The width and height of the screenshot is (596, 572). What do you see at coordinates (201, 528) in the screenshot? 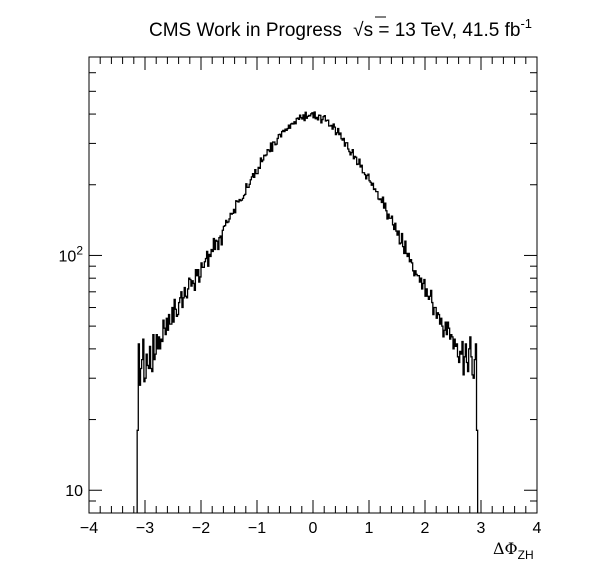
I see `x-tick-label: −2` at bounding box center [201, 528].